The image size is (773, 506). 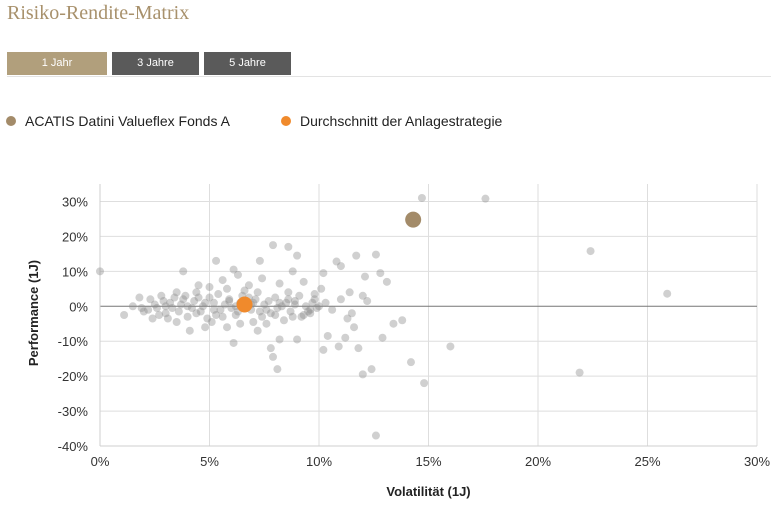 I want to click on legend-average-label: Durchschnitt der Anlagestrategie, so click(x=401, y=121).